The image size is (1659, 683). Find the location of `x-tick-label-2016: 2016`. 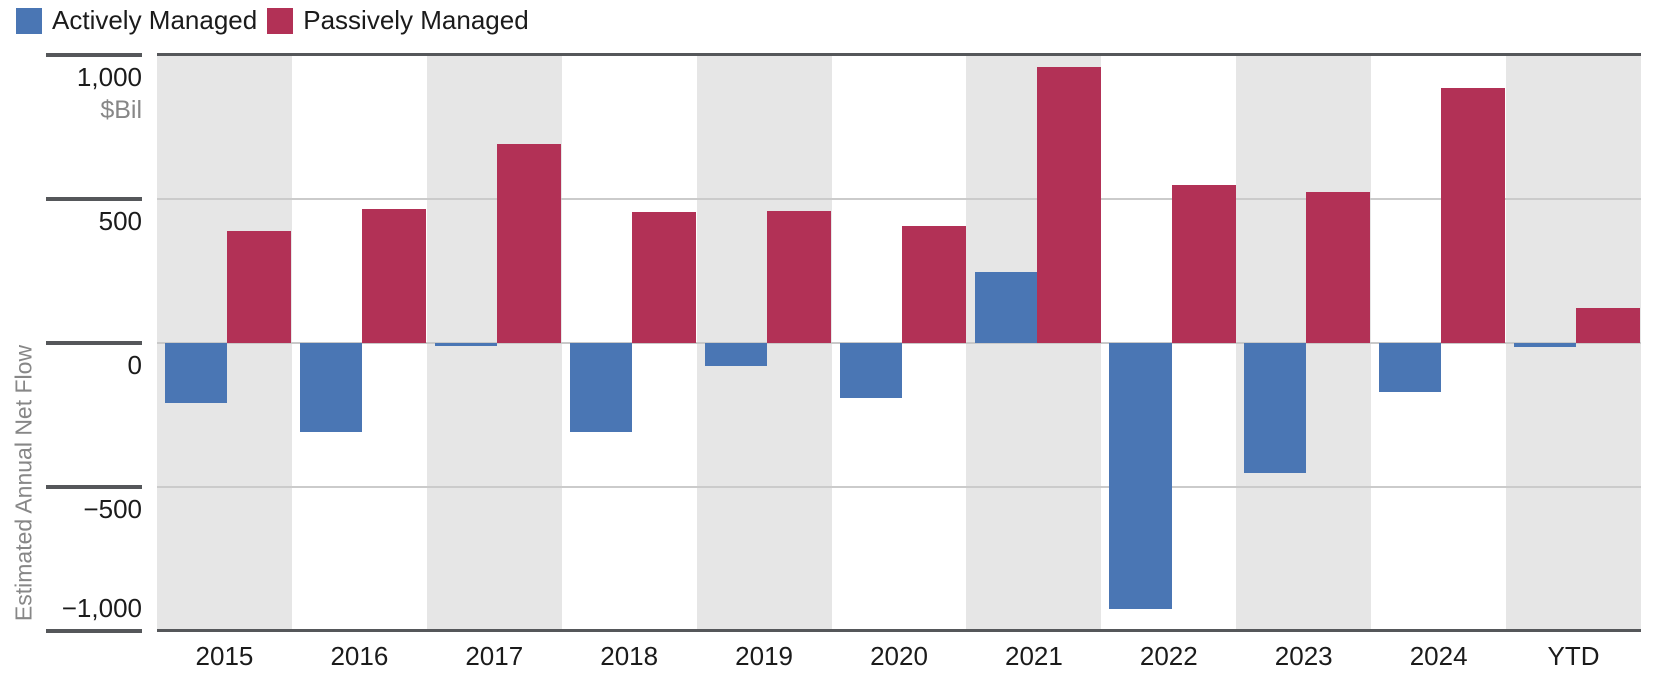

x-tick-label-2016: 2016 is located at coordinates (359, 656).